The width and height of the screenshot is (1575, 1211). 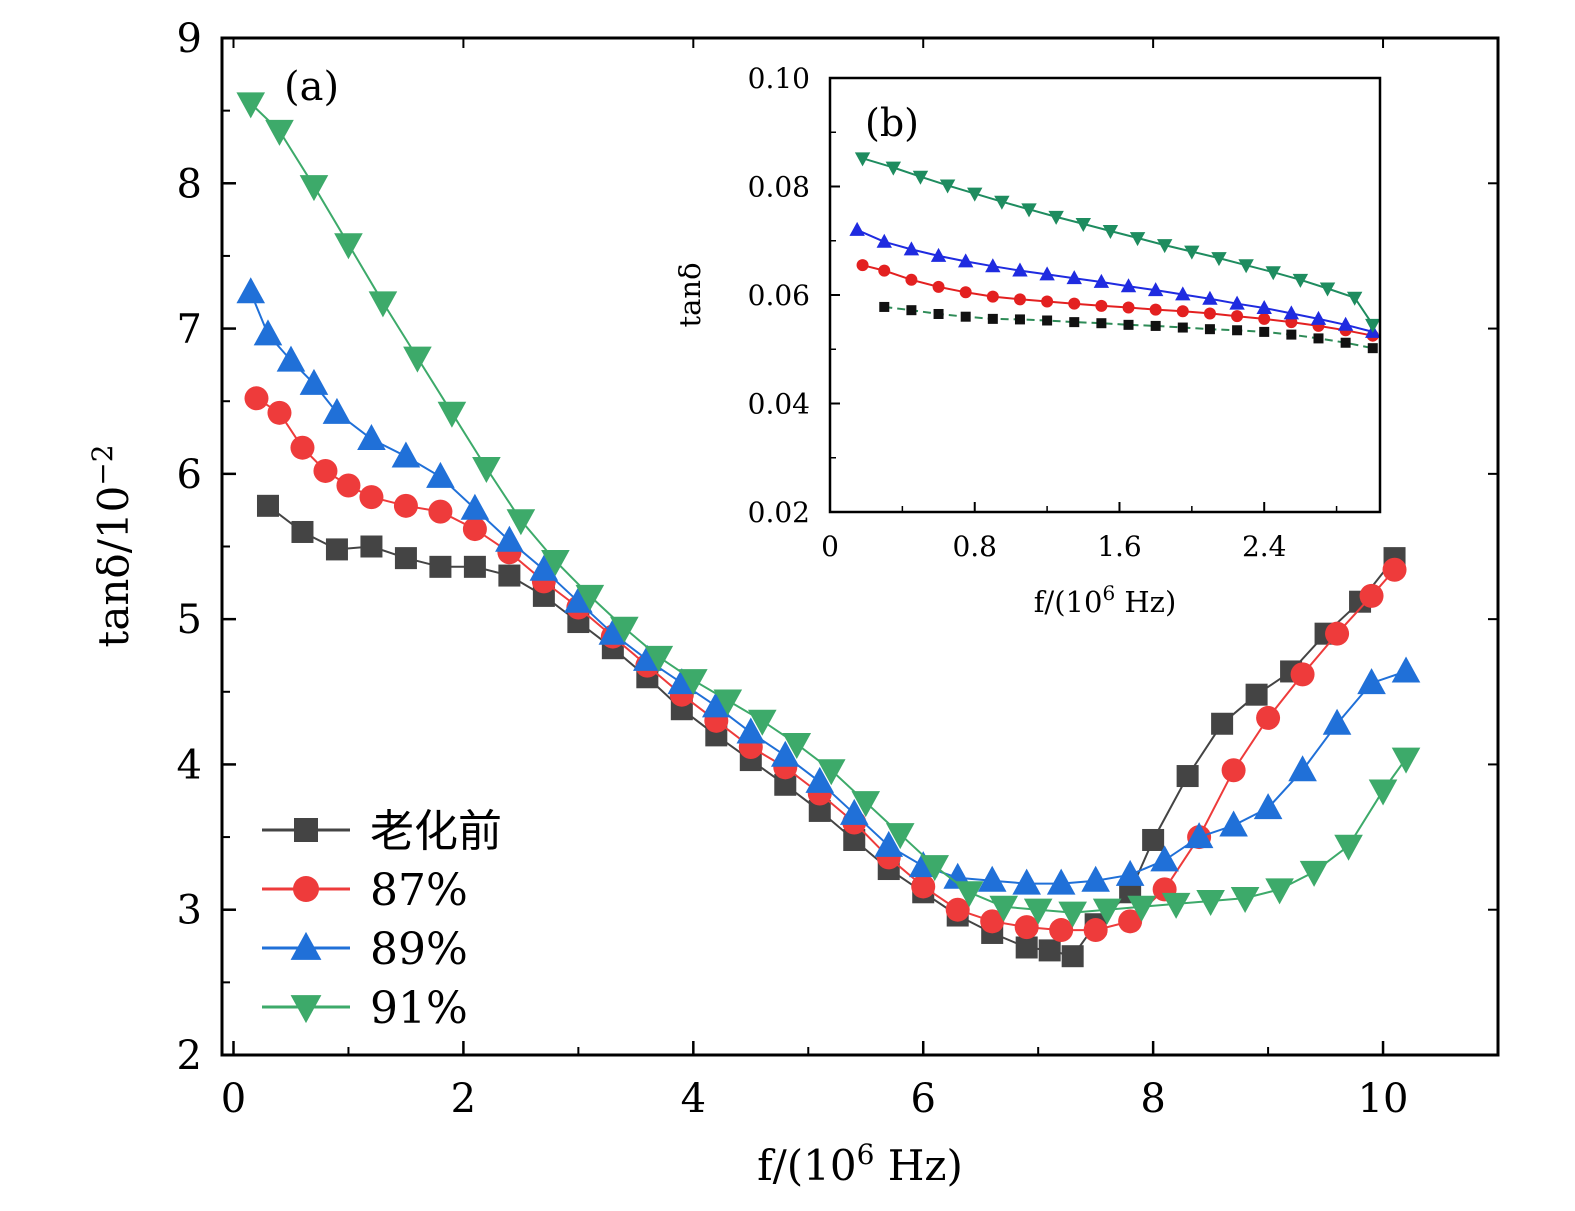 What do you see at coordinates (189, 184) in the screenshot?
I see `main-y-tick-label: 8` at bounding box center [189, 184].